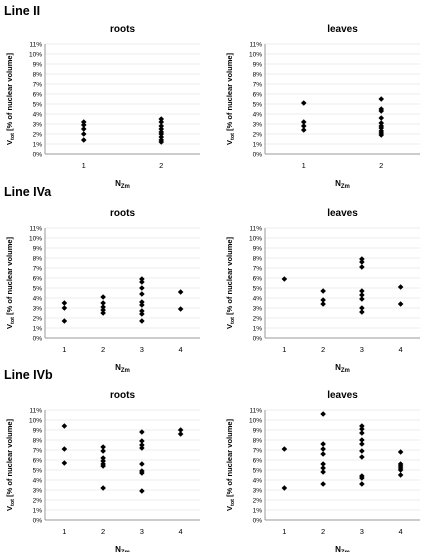 The width and height of the screenshot is (434, 552). I want to click on y-tick-label: 1%, so click(258, 328).